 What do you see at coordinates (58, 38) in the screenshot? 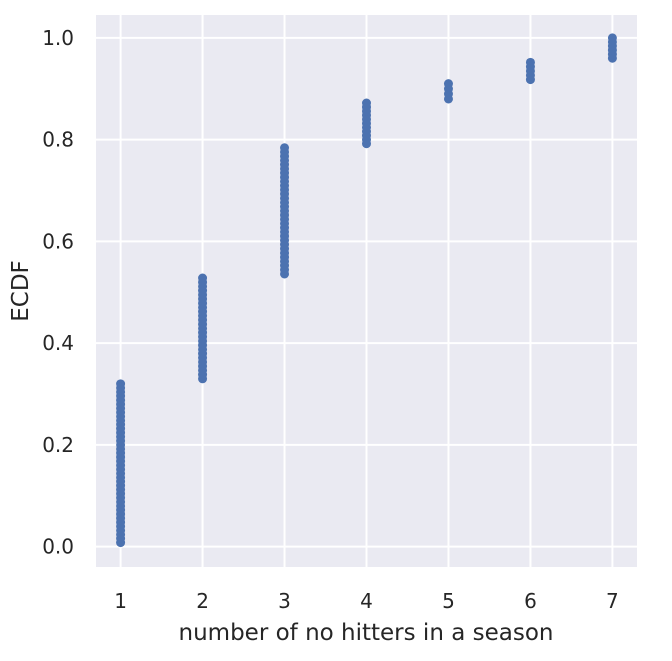
I see `y-tick-label: 1.0` at bounding box center [58, 38].